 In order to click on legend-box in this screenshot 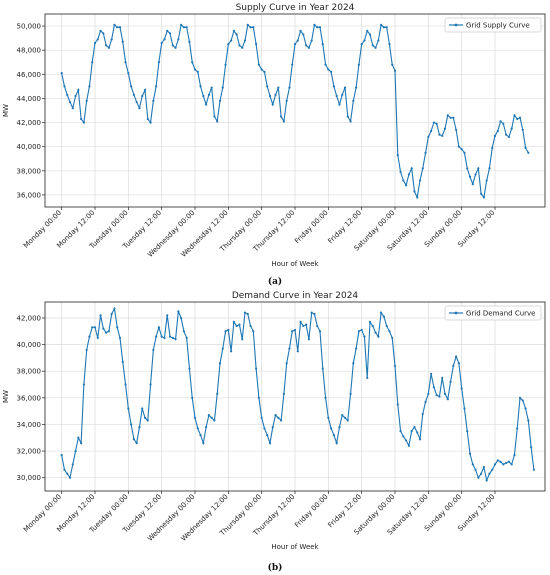, I will do `click(493, 25)`.